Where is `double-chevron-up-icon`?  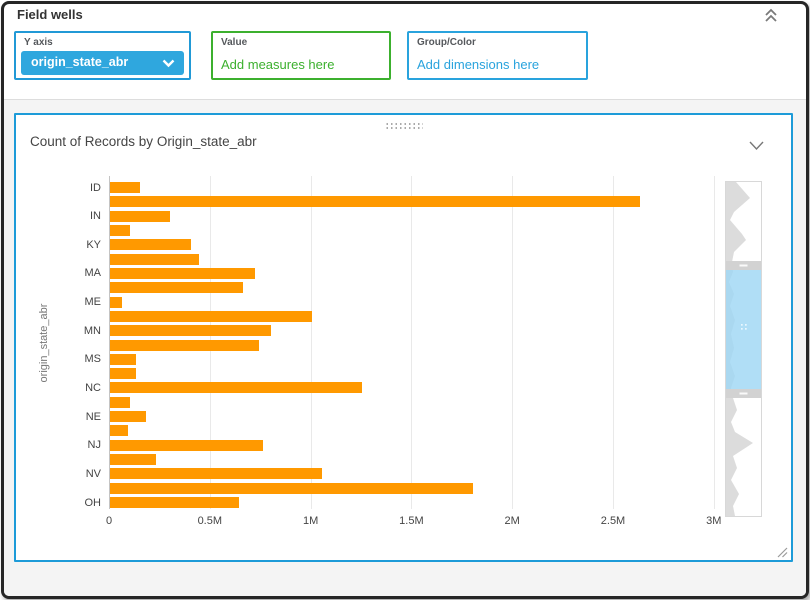 double-chevron-up-icon is located at coordinates (771, 15).